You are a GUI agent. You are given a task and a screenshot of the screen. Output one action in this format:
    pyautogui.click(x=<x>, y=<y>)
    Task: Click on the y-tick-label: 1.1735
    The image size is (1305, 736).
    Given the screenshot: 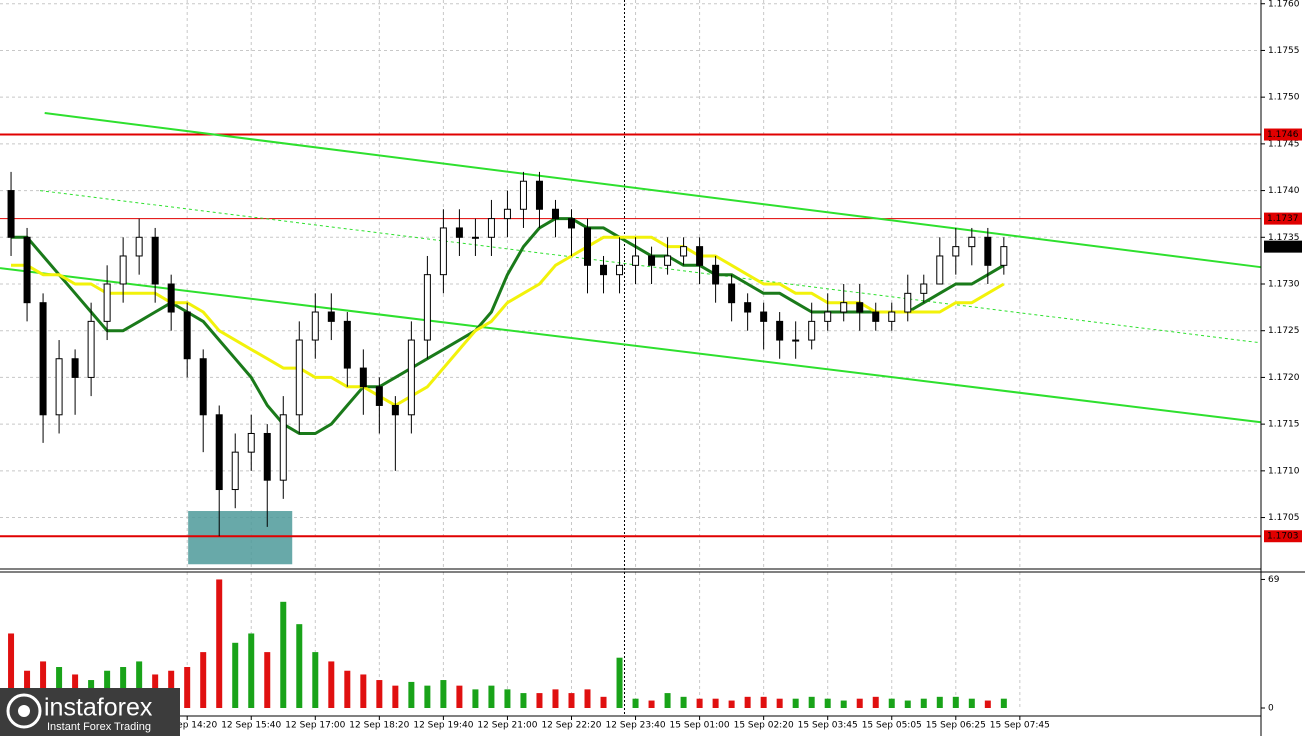 What is the action you would take?
    pyautogui.click(x=1284, y=238)
    